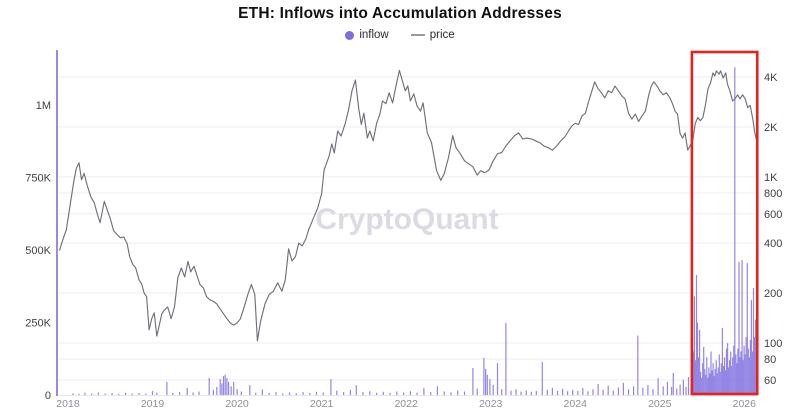 This screenshot has height=414, width=800. I want to click on legend-inflow-label: inflow, so click(374, 35).